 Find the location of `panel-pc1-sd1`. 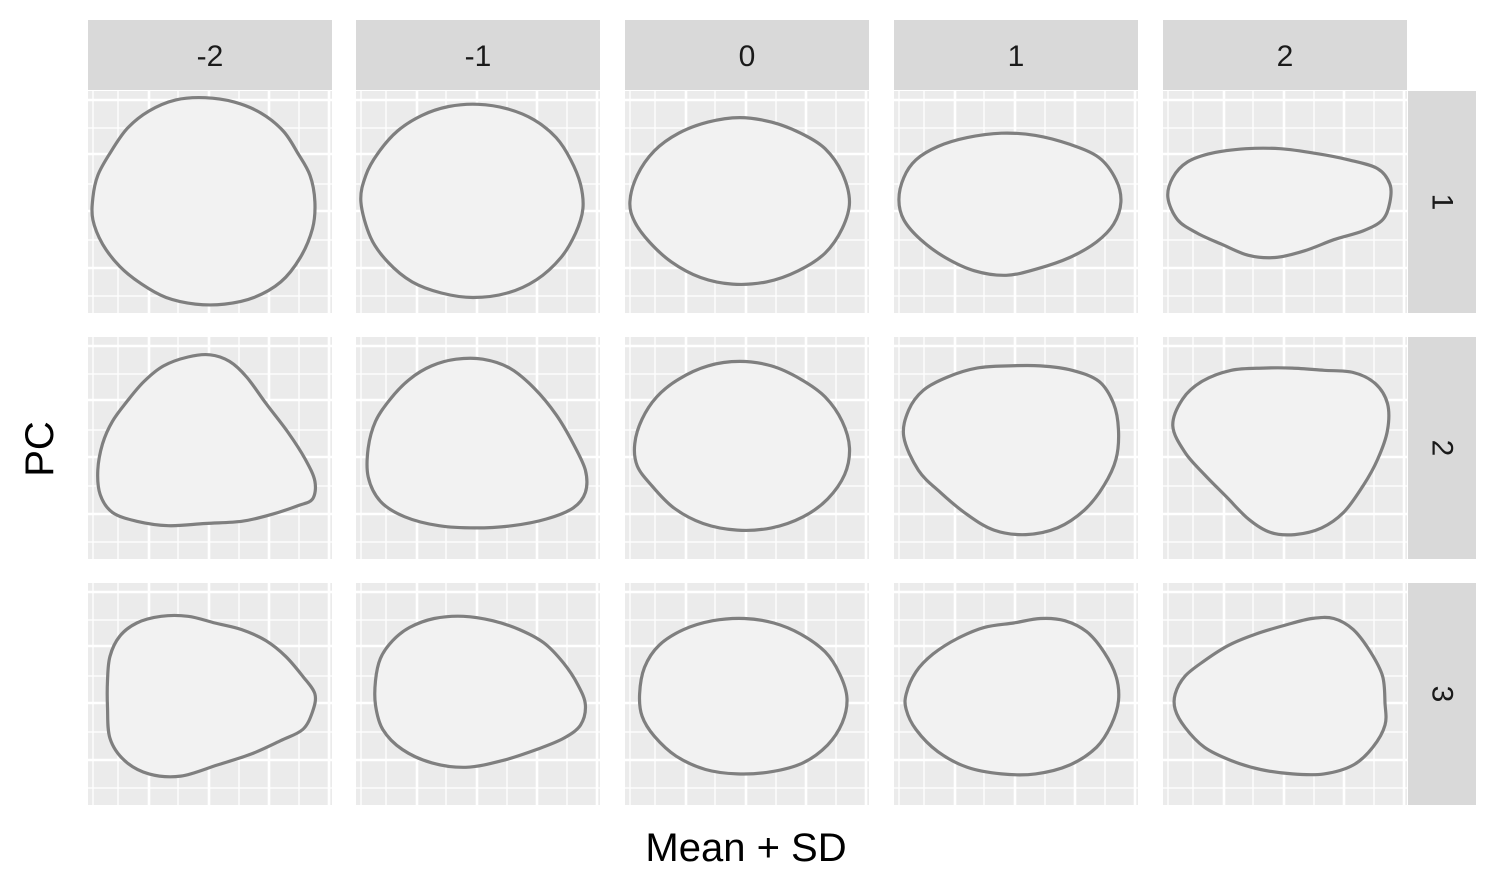

panel-pc1-sd1 is located at coordinates (1016, 202).